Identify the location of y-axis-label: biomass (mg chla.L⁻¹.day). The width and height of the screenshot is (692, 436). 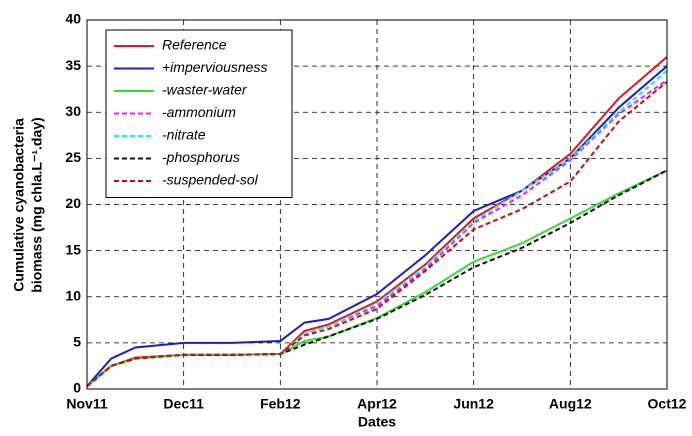
(37, 204).